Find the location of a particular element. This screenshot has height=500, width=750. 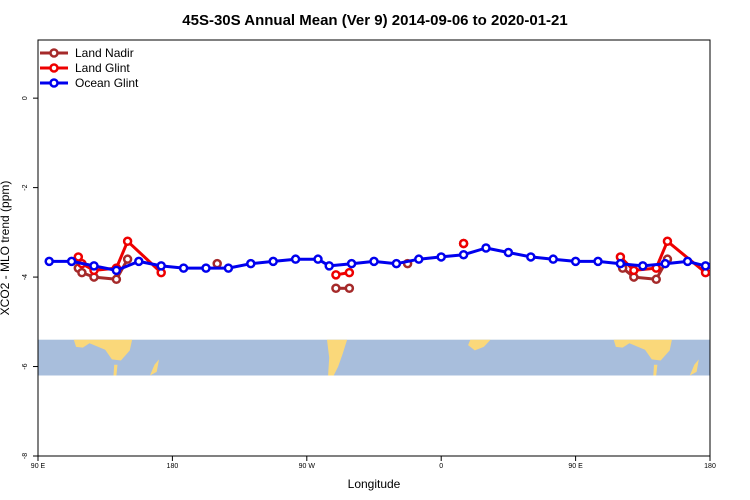

x-axis-label: Longitude is located at coordinates (374, 484).